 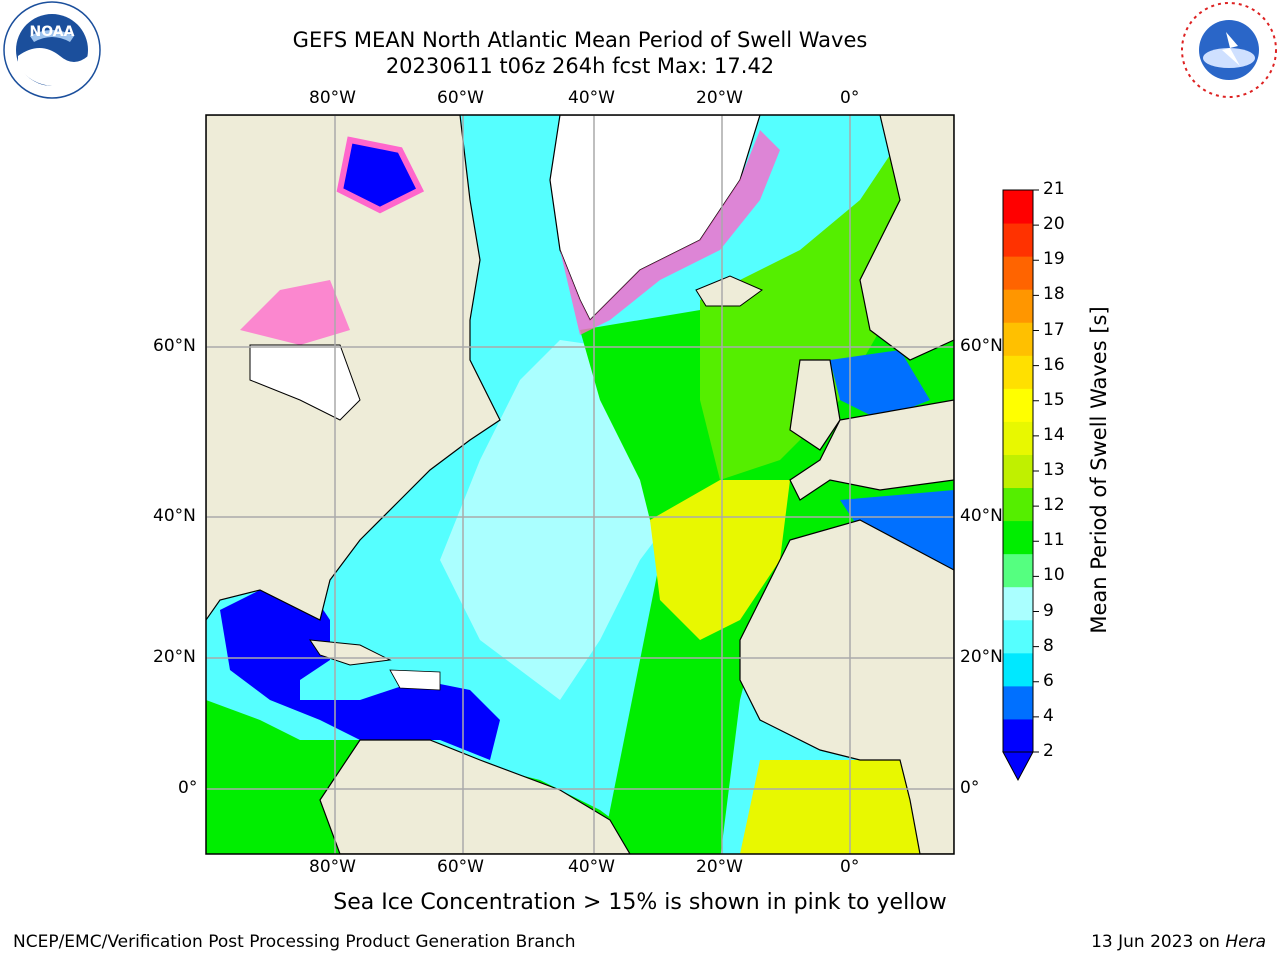 What do you see at coordinates (981, 346) in the screenshot?
I see `lat-label-right: 60°N` at bounding box center [981, 346].